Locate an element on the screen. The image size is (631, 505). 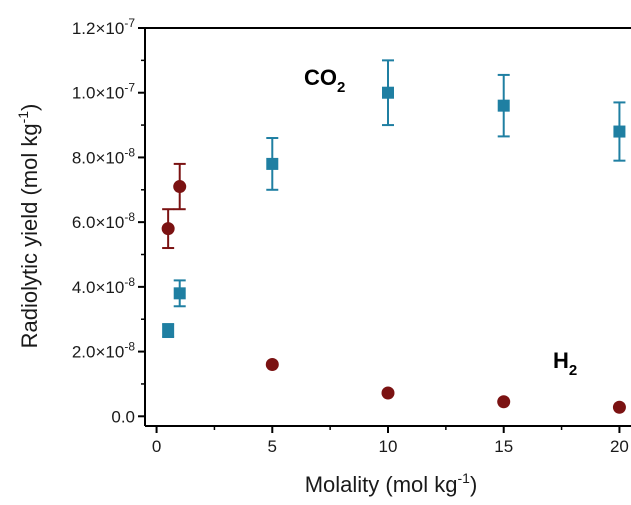
x-tick-label: 0 is located at coordinates (156, 446).